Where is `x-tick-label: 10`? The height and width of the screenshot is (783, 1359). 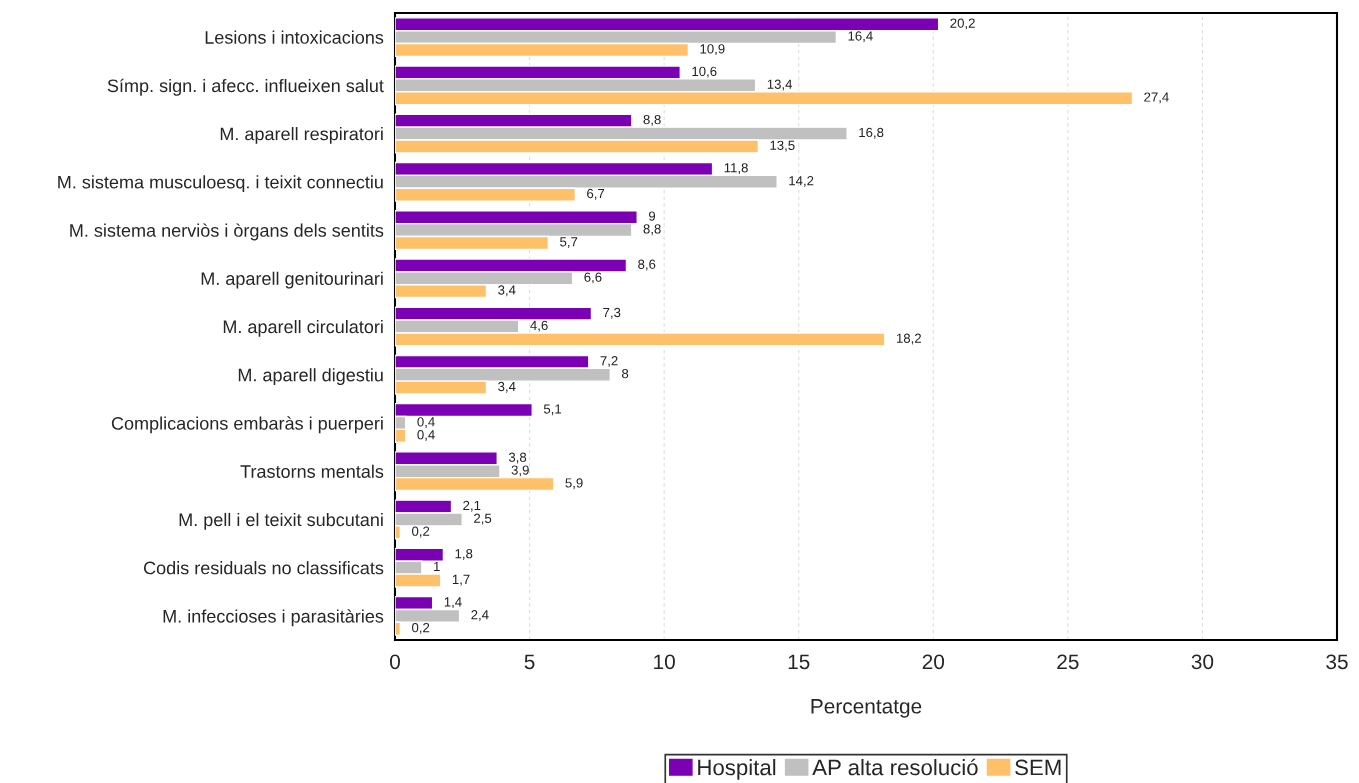
x-tick-label: 10 is located at coordinates (664, 662).